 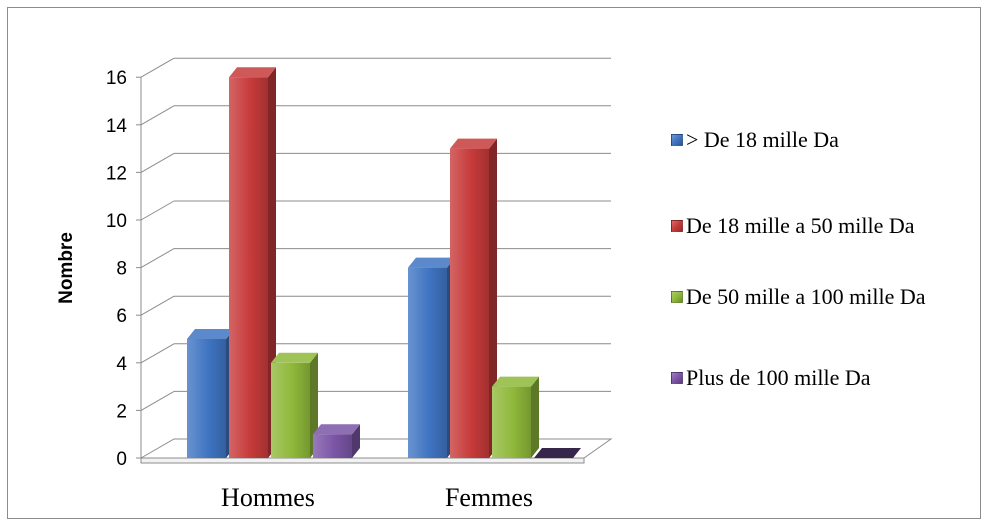 I want to click on legend-label-4: Plus de 100 mille Da, so click(x=778, y=377).